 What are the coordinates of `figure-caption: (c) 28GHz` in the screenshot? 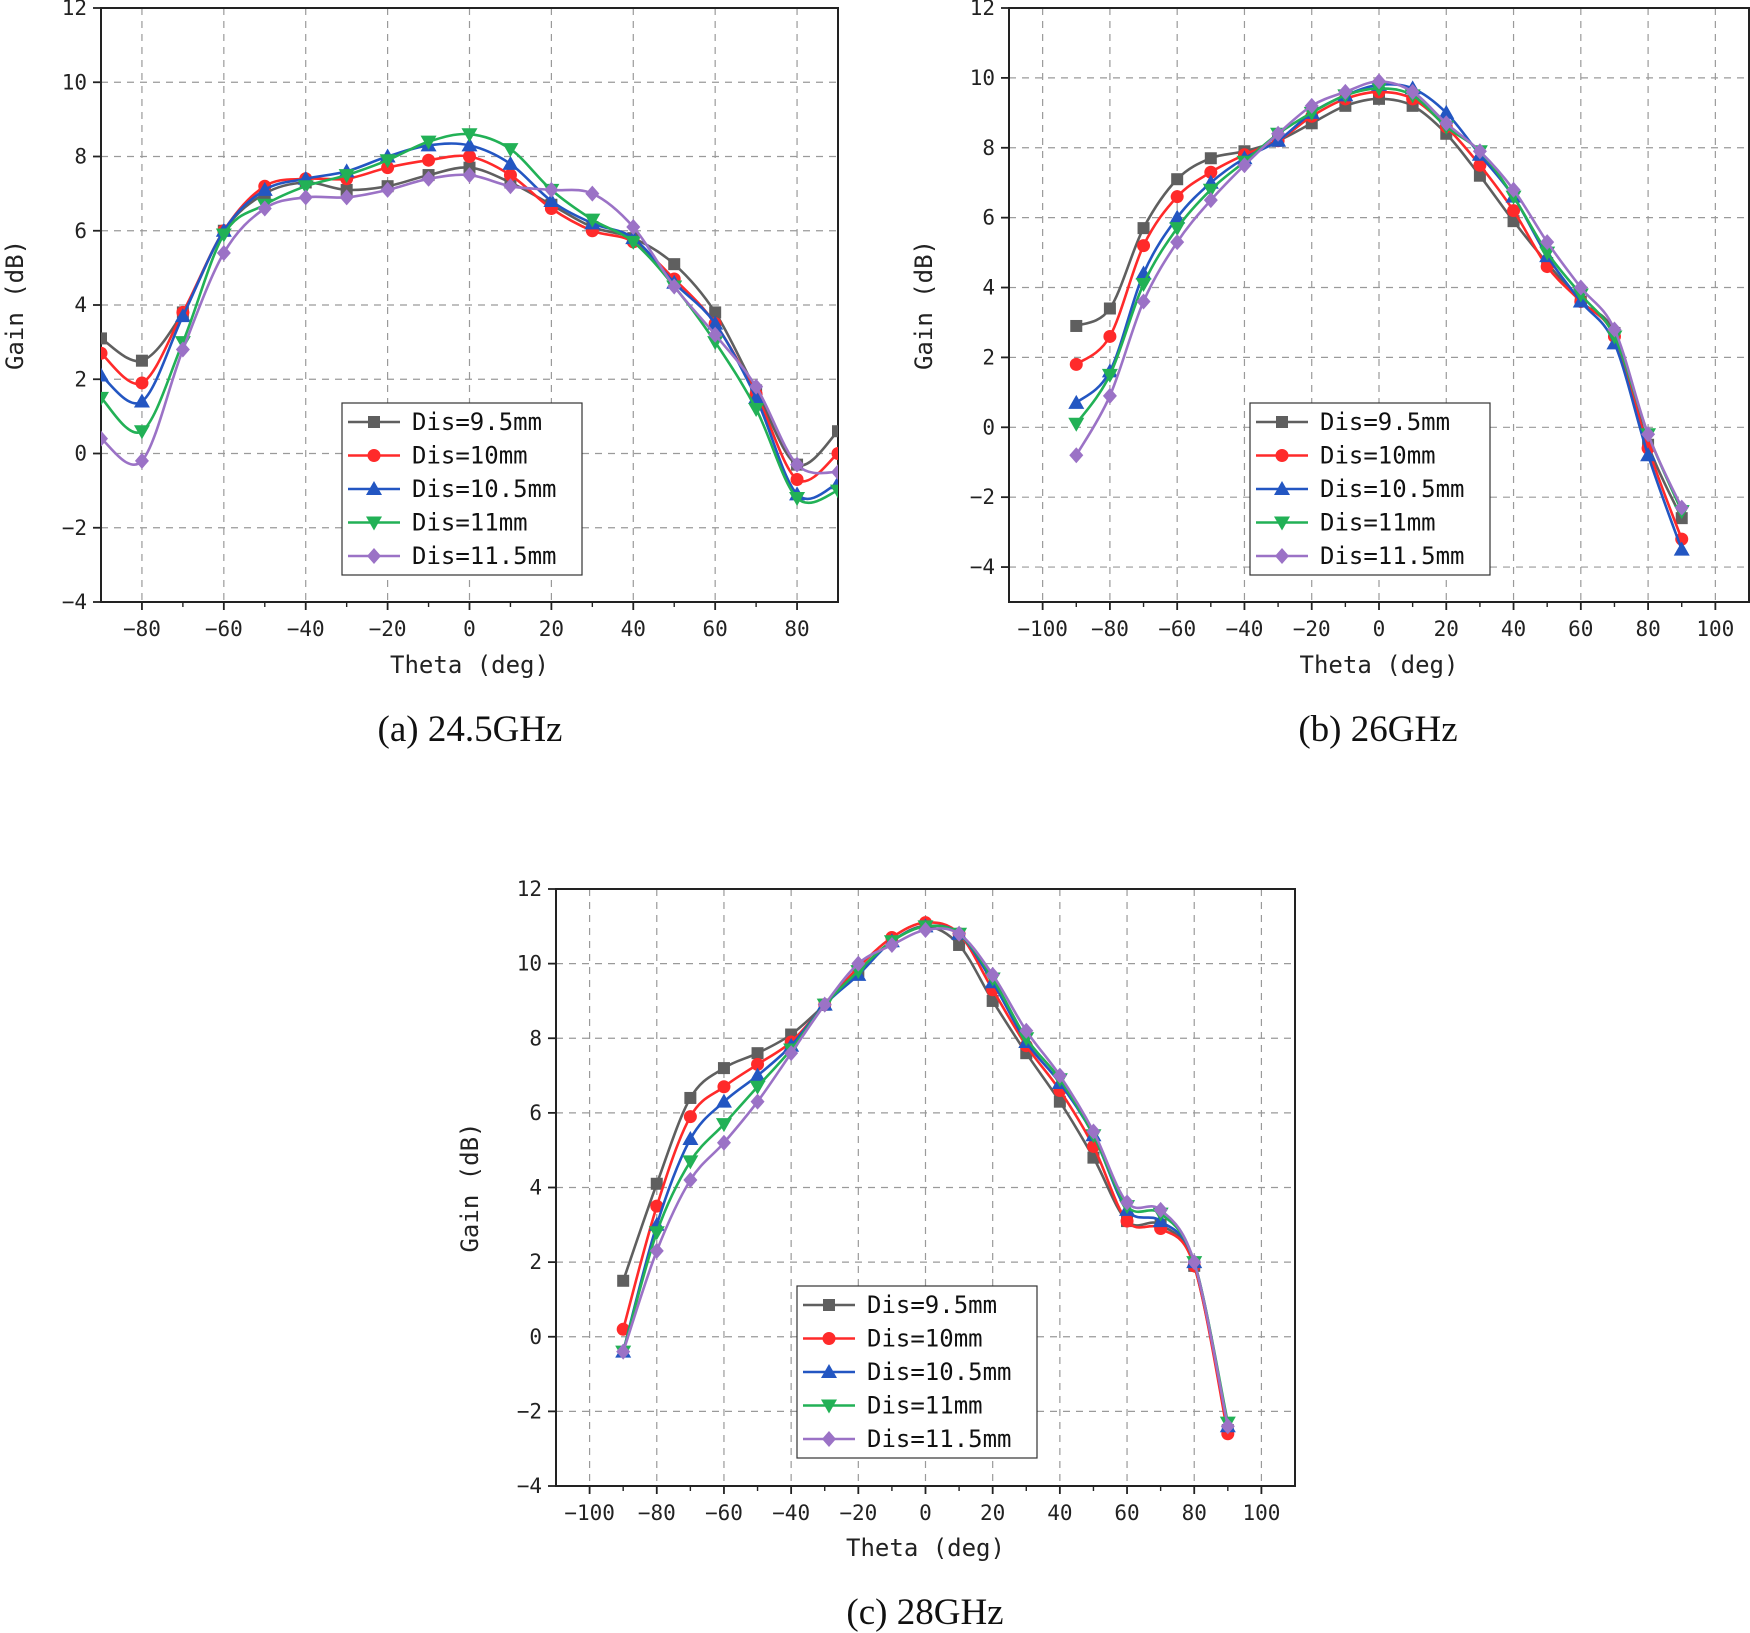 It's located at (924, 1612).